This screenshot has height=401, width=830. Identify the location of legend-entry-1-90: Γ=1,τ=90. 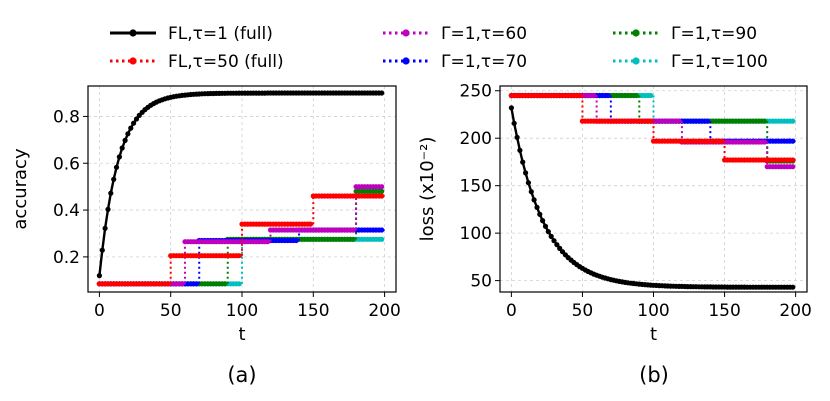
(685, 34).